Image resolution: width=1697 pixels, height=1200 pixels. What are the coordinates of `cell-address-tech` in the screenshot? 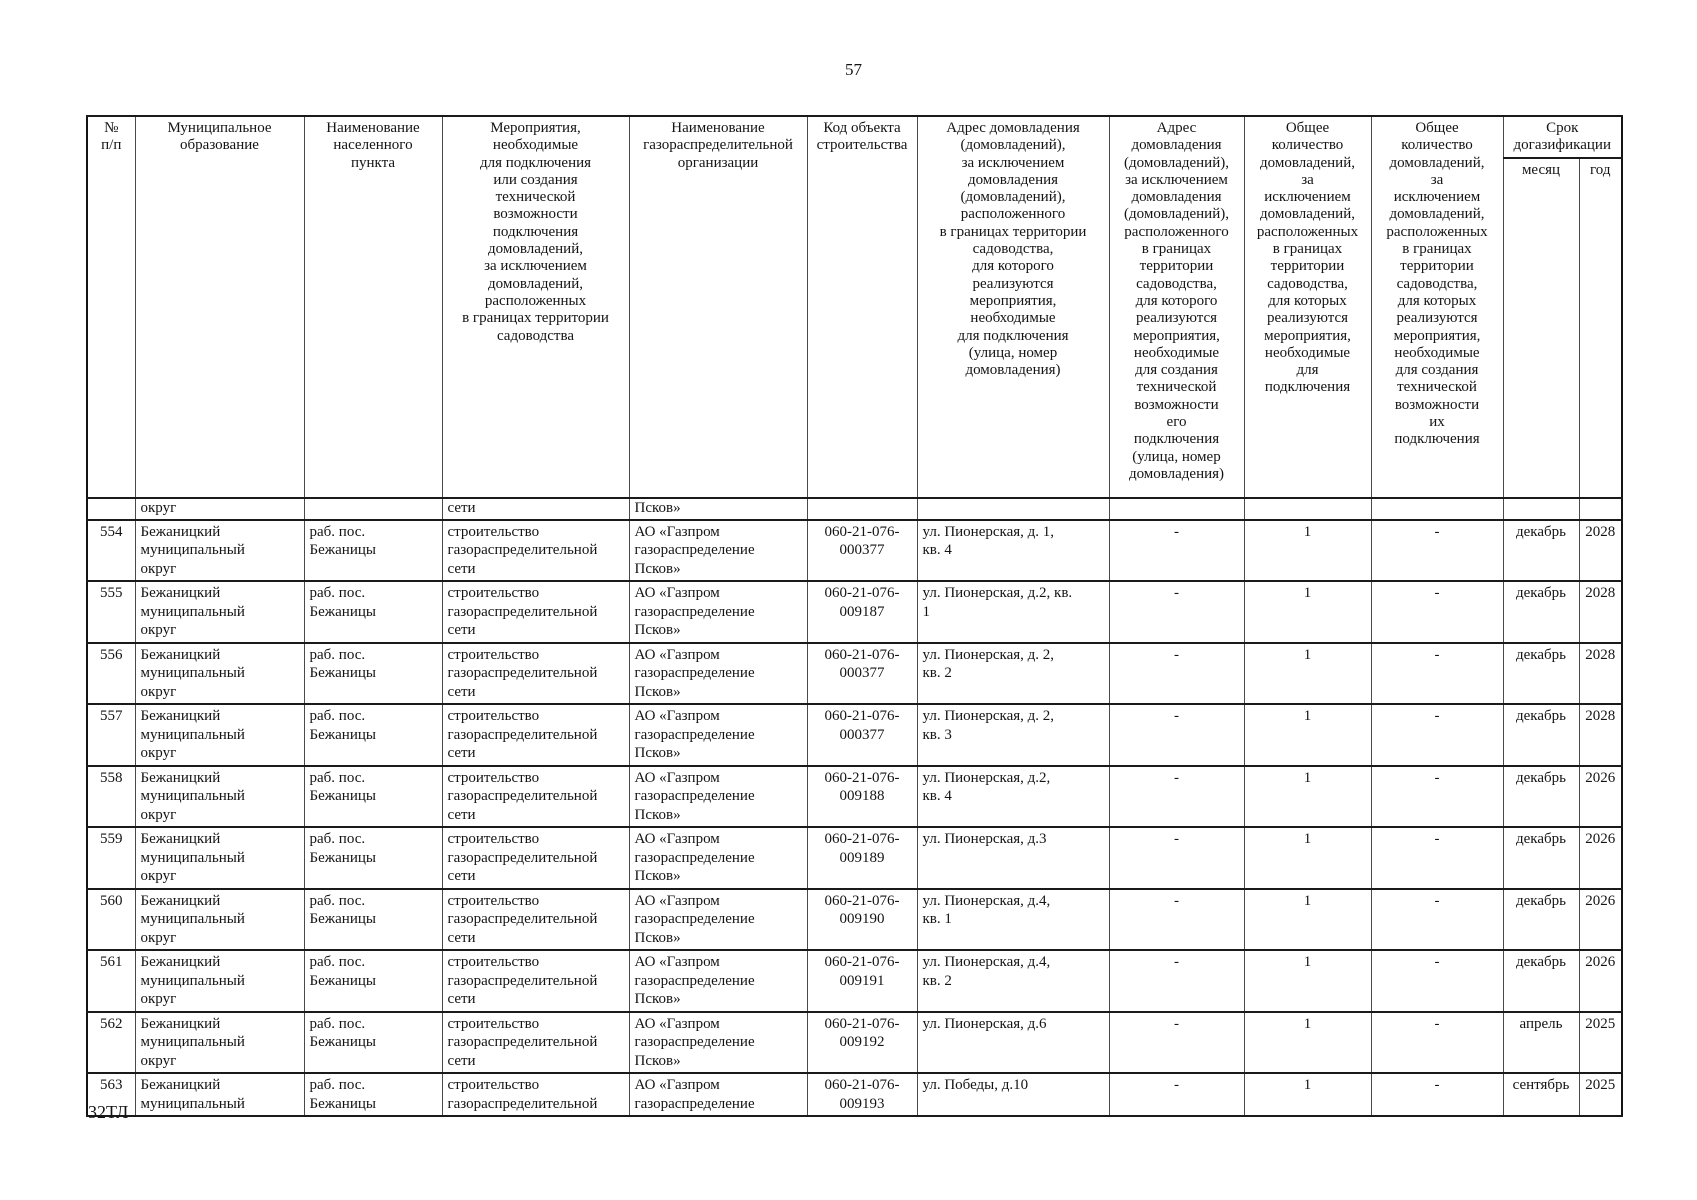 It's located at (1176, 508).